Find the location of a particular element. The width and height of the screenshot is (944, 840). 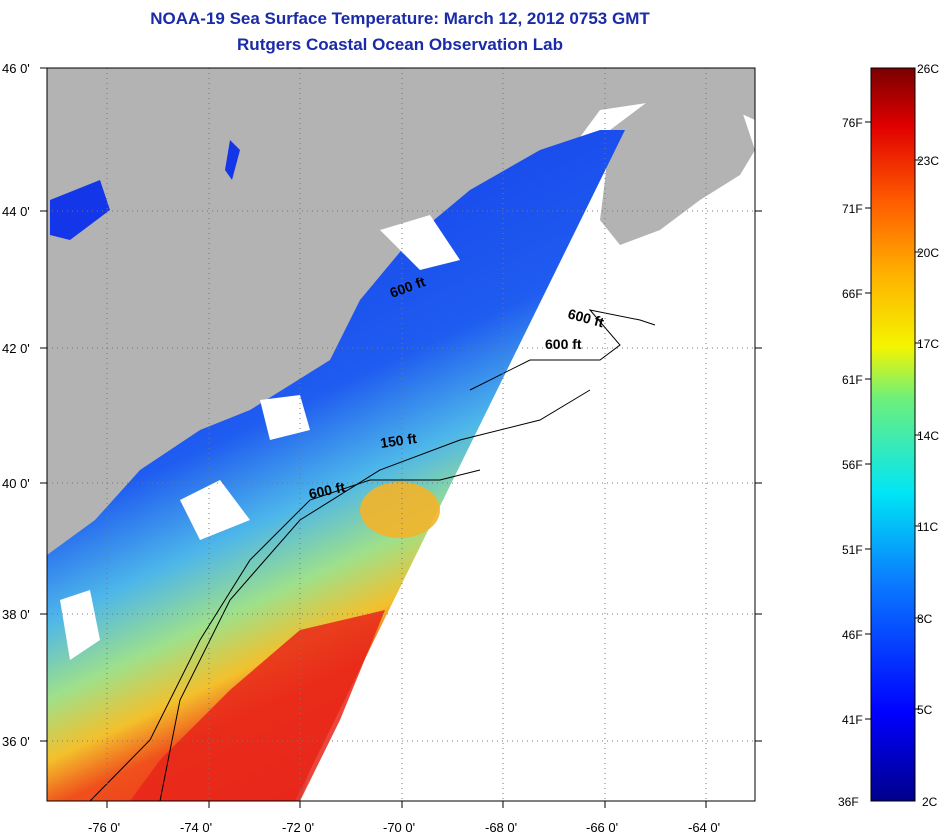

map-subtitle: Rutgers Coastal Ocean Observation Lab is located at coordinates (400, 44).